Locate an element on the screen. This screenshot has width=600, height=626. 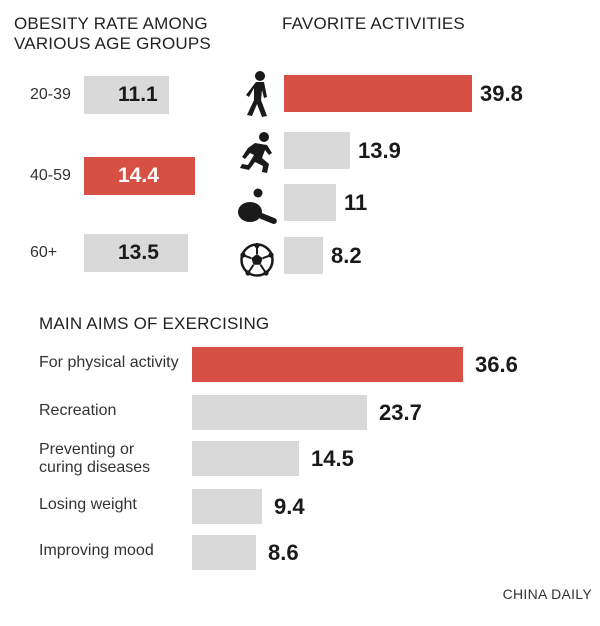
obesity-bar: 13.5 is located at coordinates (136, 253).